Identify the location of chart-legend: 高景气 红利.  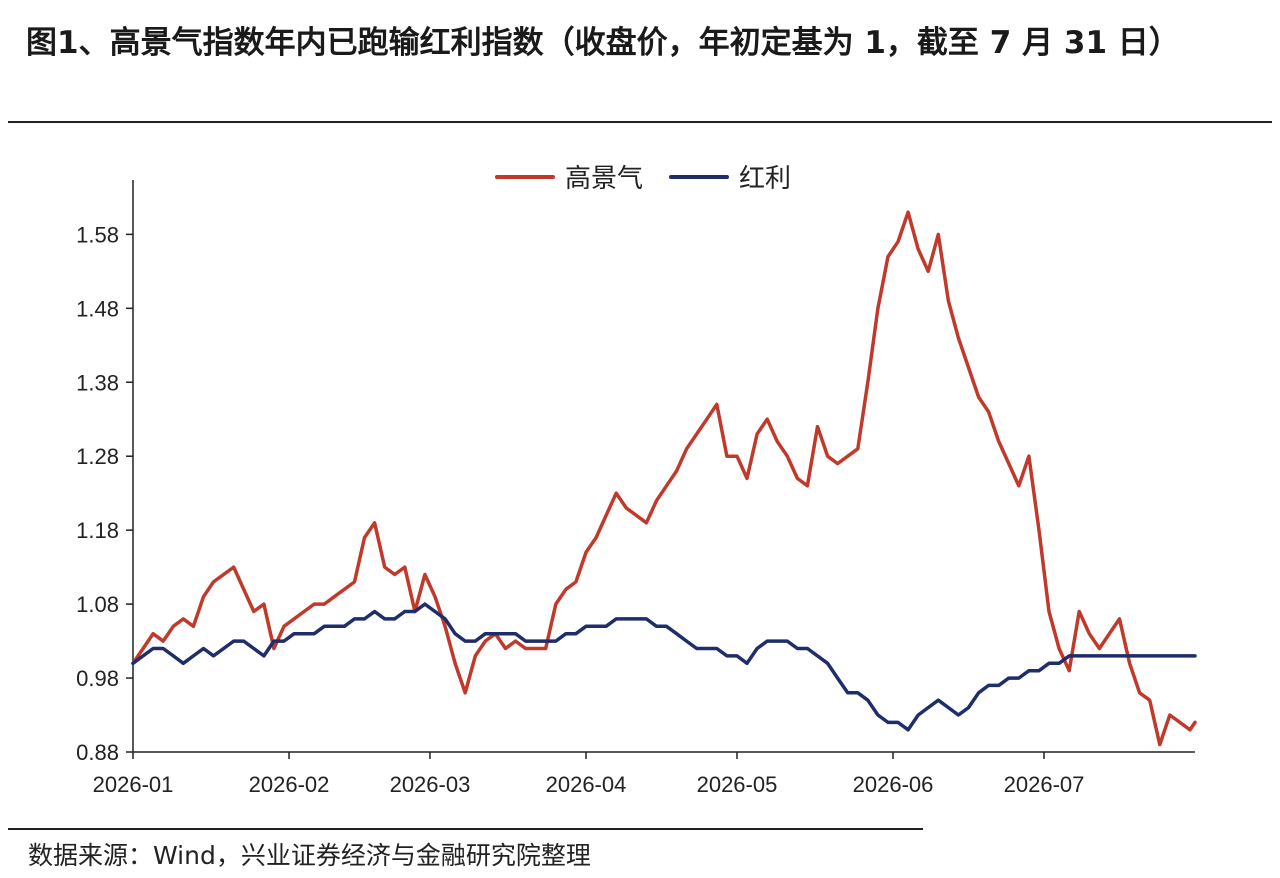
(643, 176).